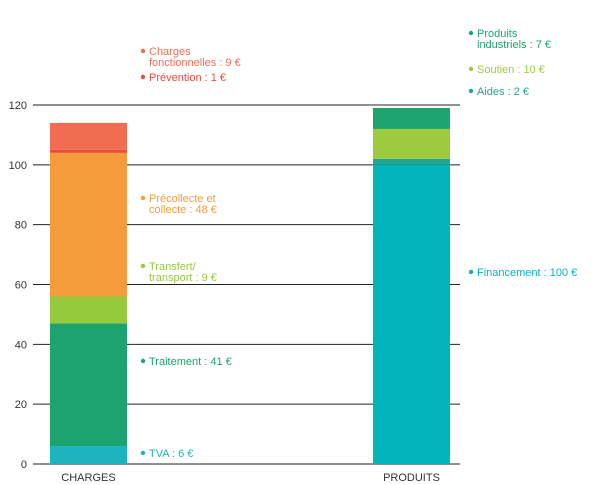  I want to click on segment-label: Charges, so click(170, 52).